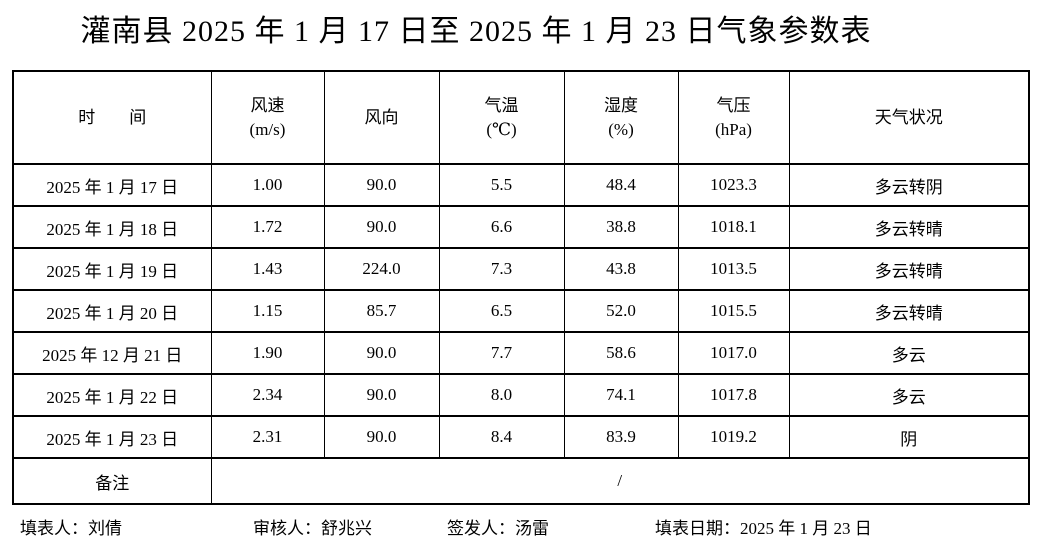  I want to click on humidity-cell: 58.6, so click(621, 353).